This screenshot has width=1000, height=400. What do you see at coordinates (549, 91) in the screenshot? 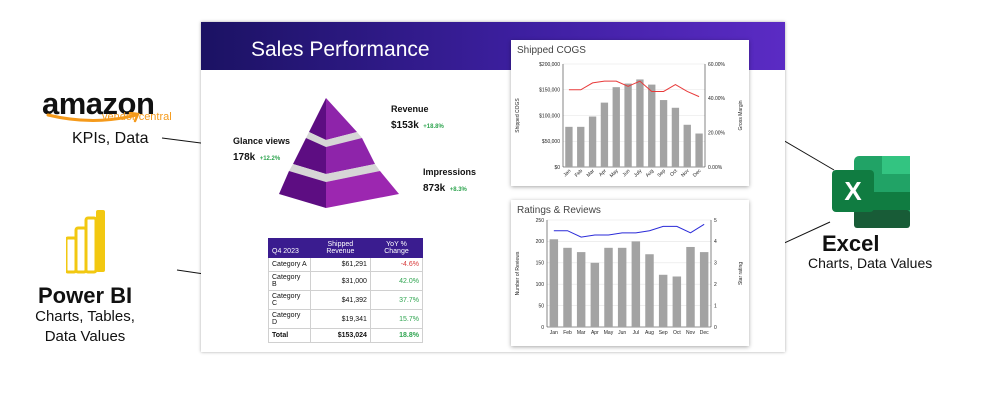
I see `y-tick-label: $150,000` at bounding box center [549, 91].